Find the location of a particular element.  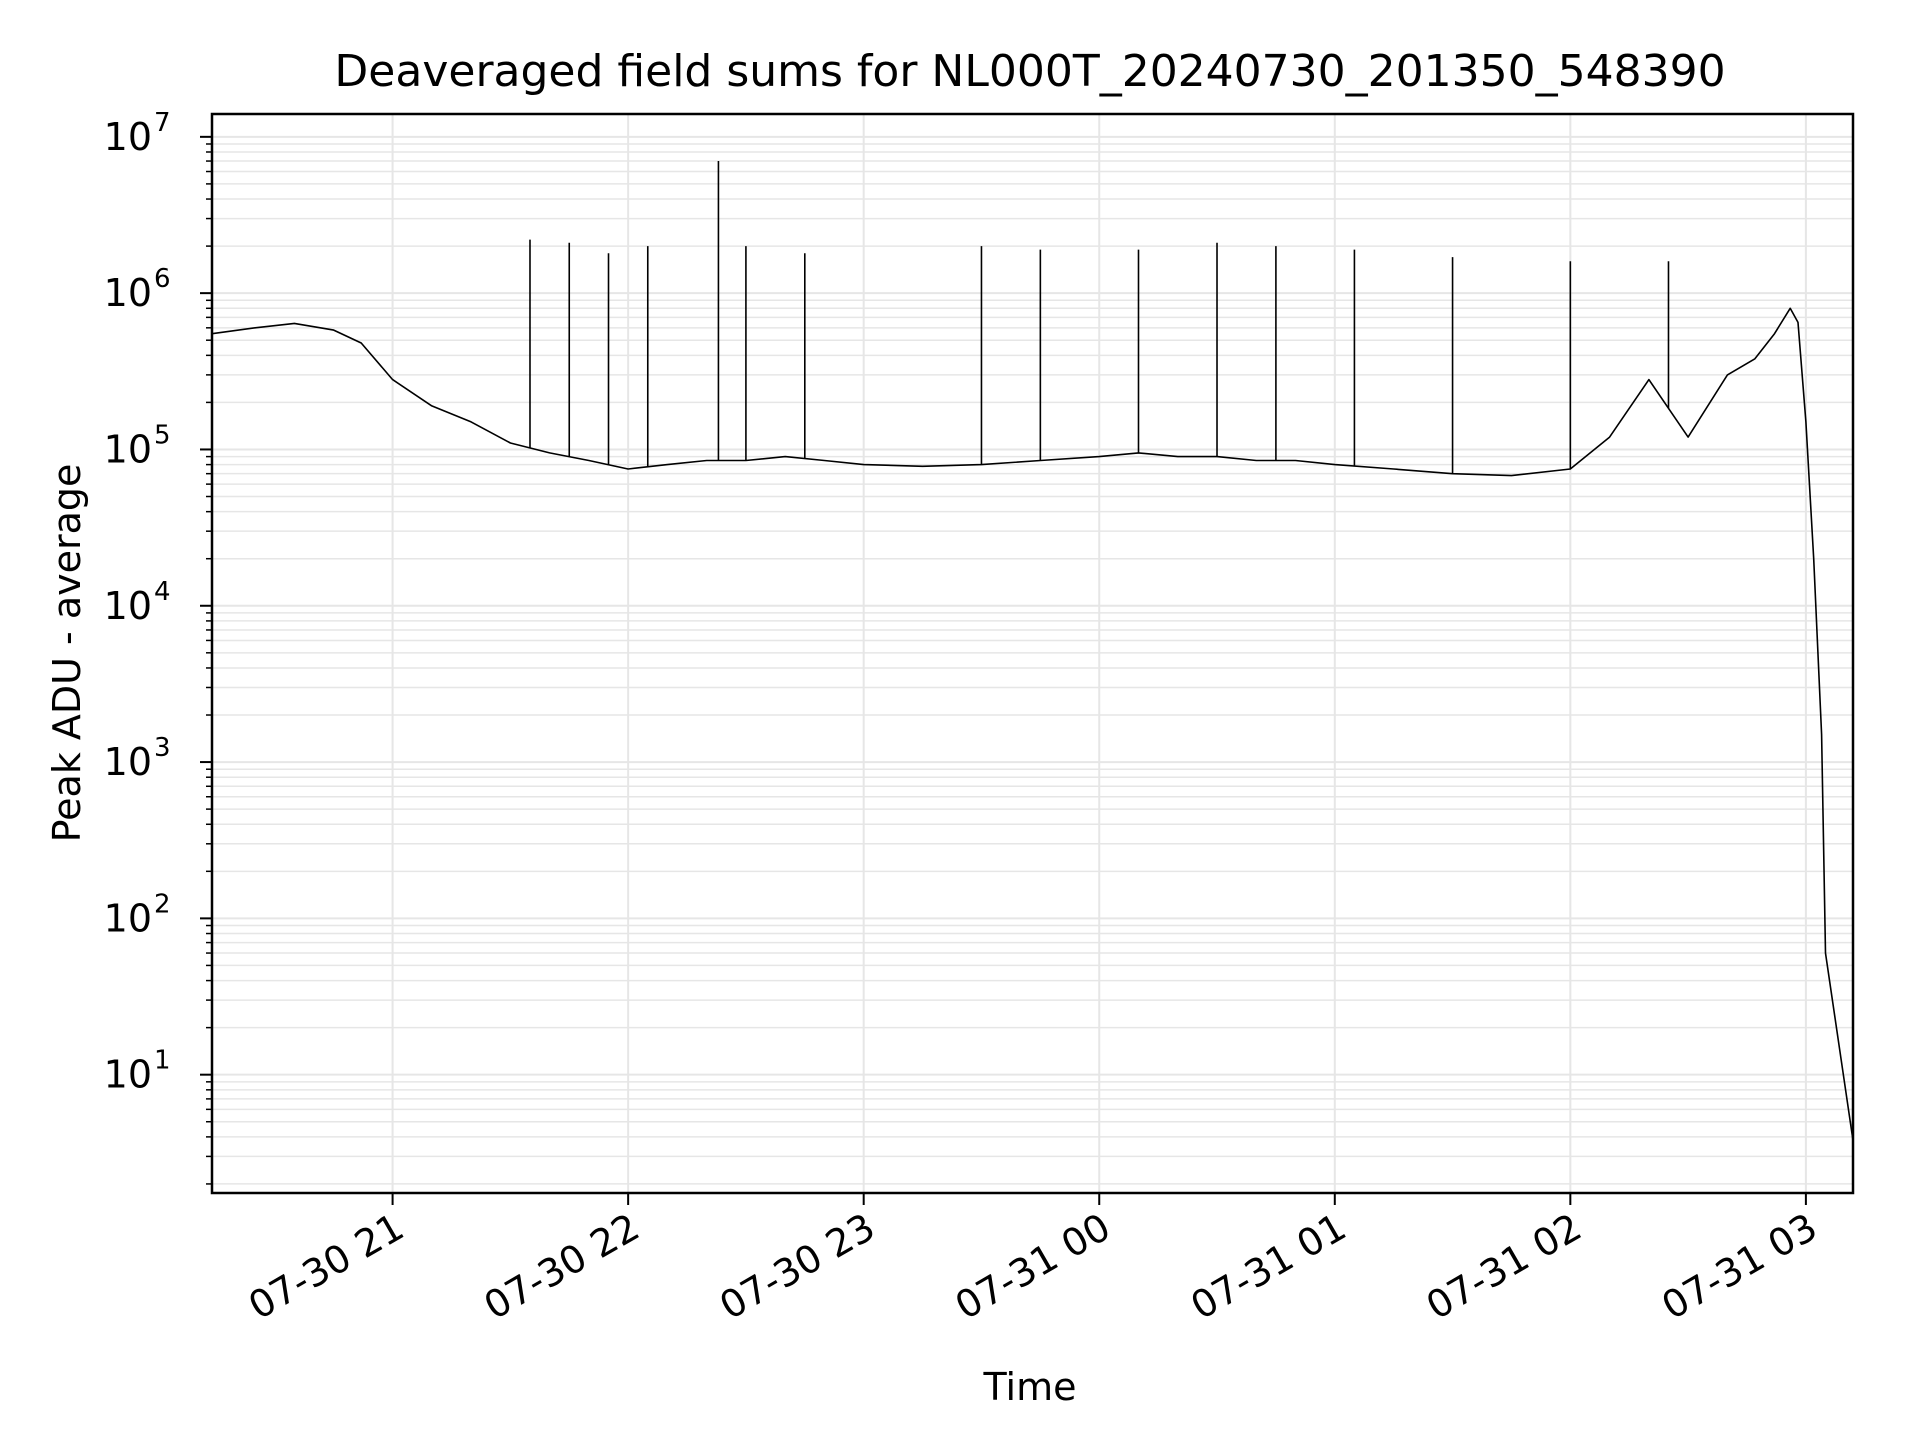

y-tick-label-exponent: 2 is located at coordinates (162, 904).